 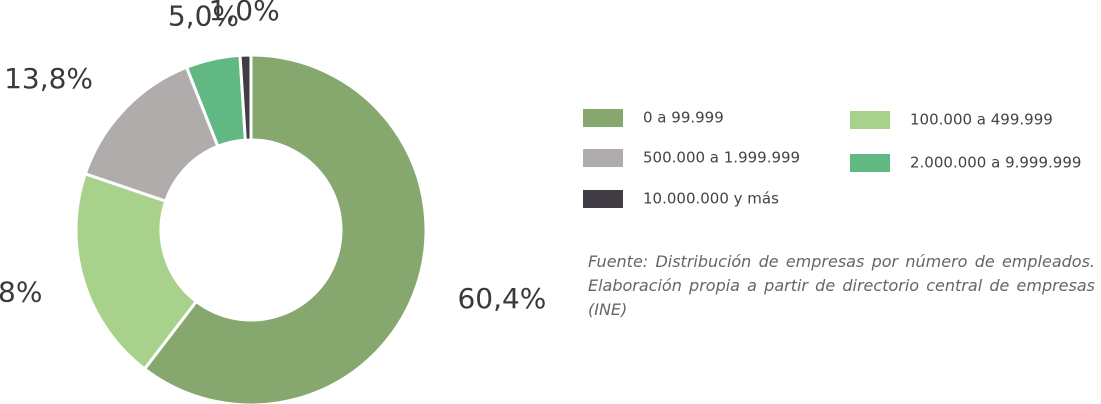 What do you see at coordinates (721, 158) in the screenshot?
I see `legend-label: 500.000 a 1.999.999` at bounding box center [721, 158].